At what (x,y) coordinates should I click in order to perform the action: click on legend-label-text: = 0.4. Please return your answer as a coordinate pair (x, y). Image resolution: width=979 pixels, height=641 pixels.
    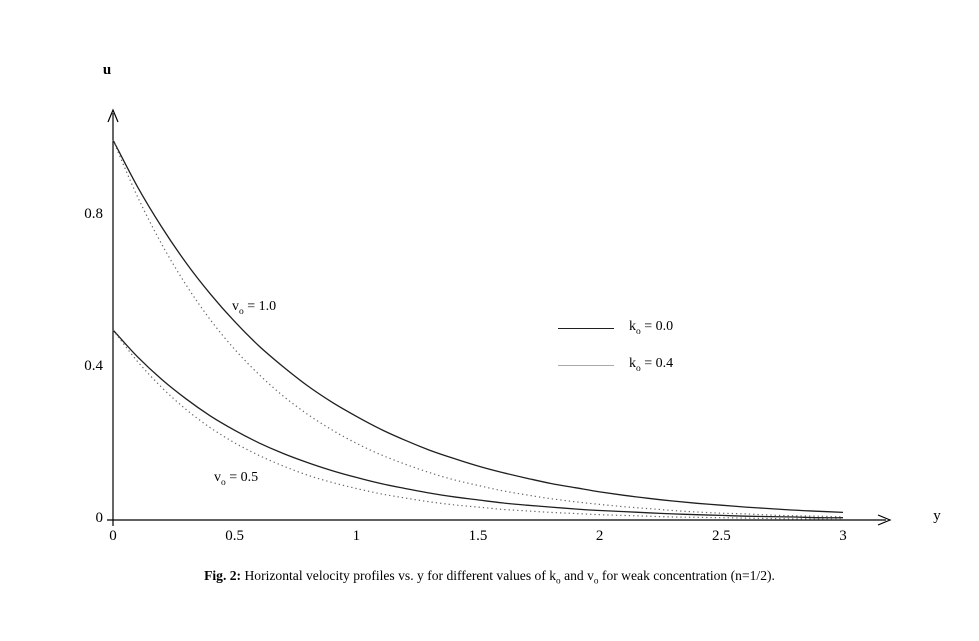
    Looking at the image, I should click on (657, 364).